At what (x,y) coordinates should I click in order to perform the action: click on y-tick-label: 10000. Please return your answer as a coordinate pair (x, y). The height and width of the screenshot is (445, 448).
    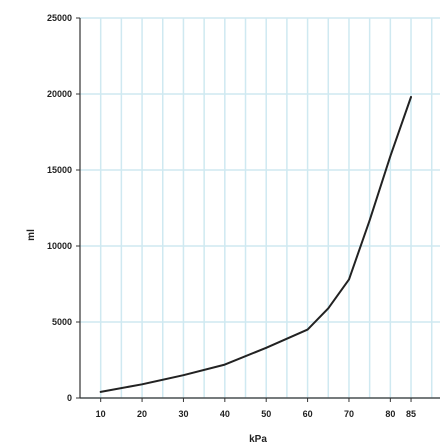
    Looking at the image, I should click on (59, 246).